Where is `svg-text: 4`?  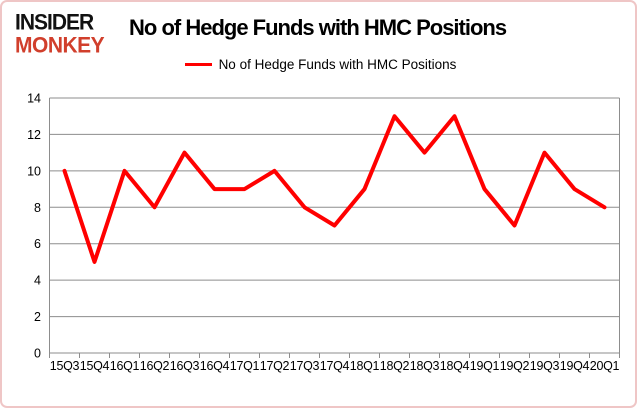 svg-text: 4 is located at coordinates (37, 281).